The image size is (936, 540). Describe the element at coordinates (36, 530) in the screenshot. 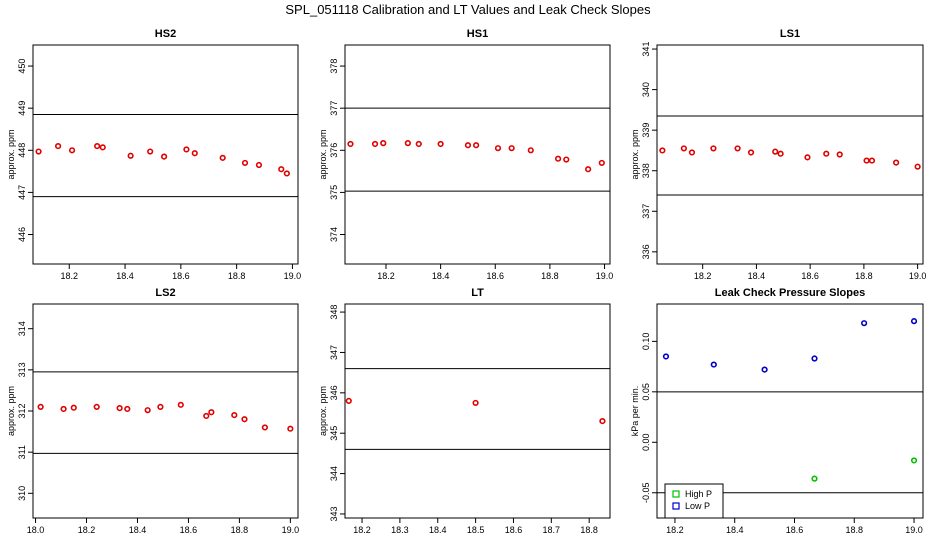

I see `x-tick-label: 18.0` at that location.